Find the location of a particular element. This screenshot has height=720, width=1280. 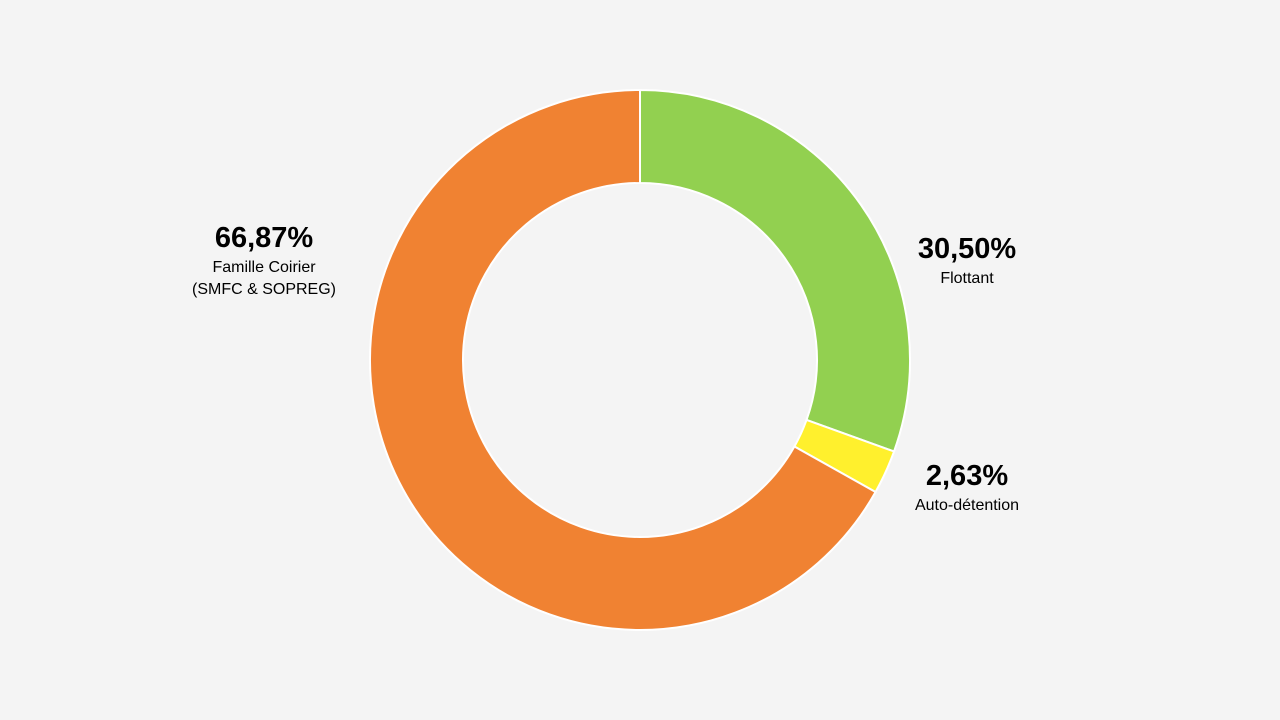

slice-category-label: Famille Coirier is located at coordinates (264, 267).